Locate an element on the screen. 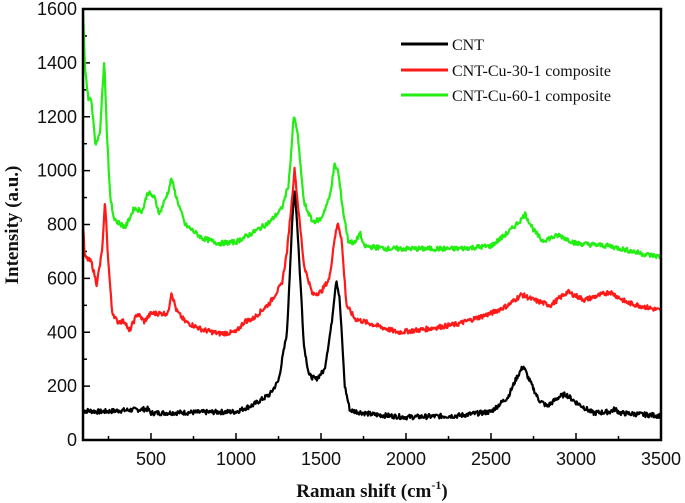  x-axis-label-text: Raman shift (cm is located at coordinates (363, 491).